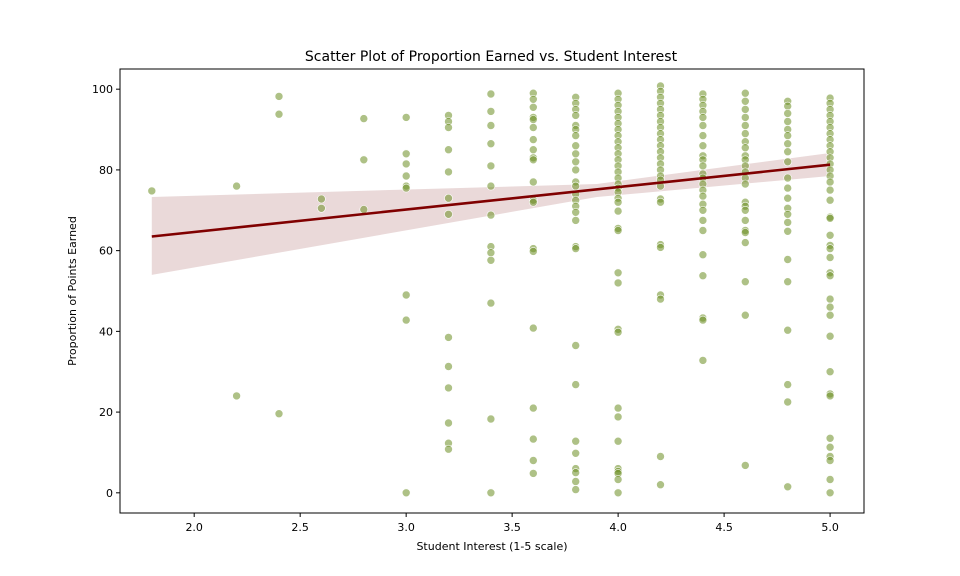 This screenshot has height=576, width=960. I want to click on y-tick-label: 0, so click(109, 493).